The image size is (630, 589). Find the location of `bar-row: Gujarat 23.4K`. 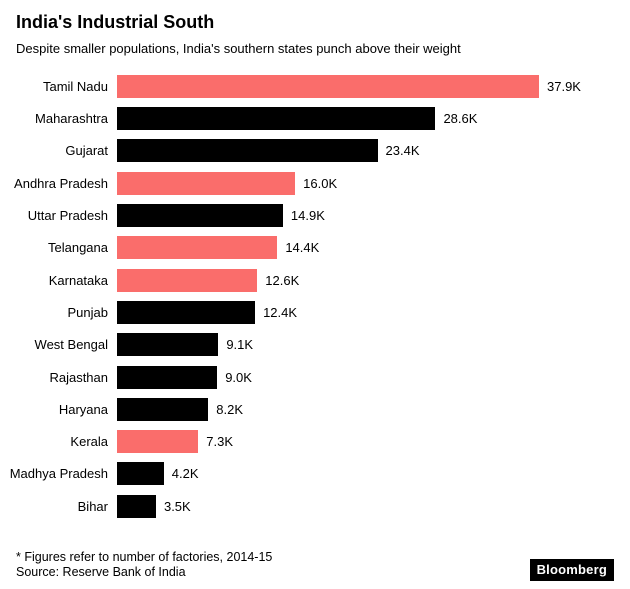

bar-row: Gujarat 23.4K is located at coordinates (315, 151).